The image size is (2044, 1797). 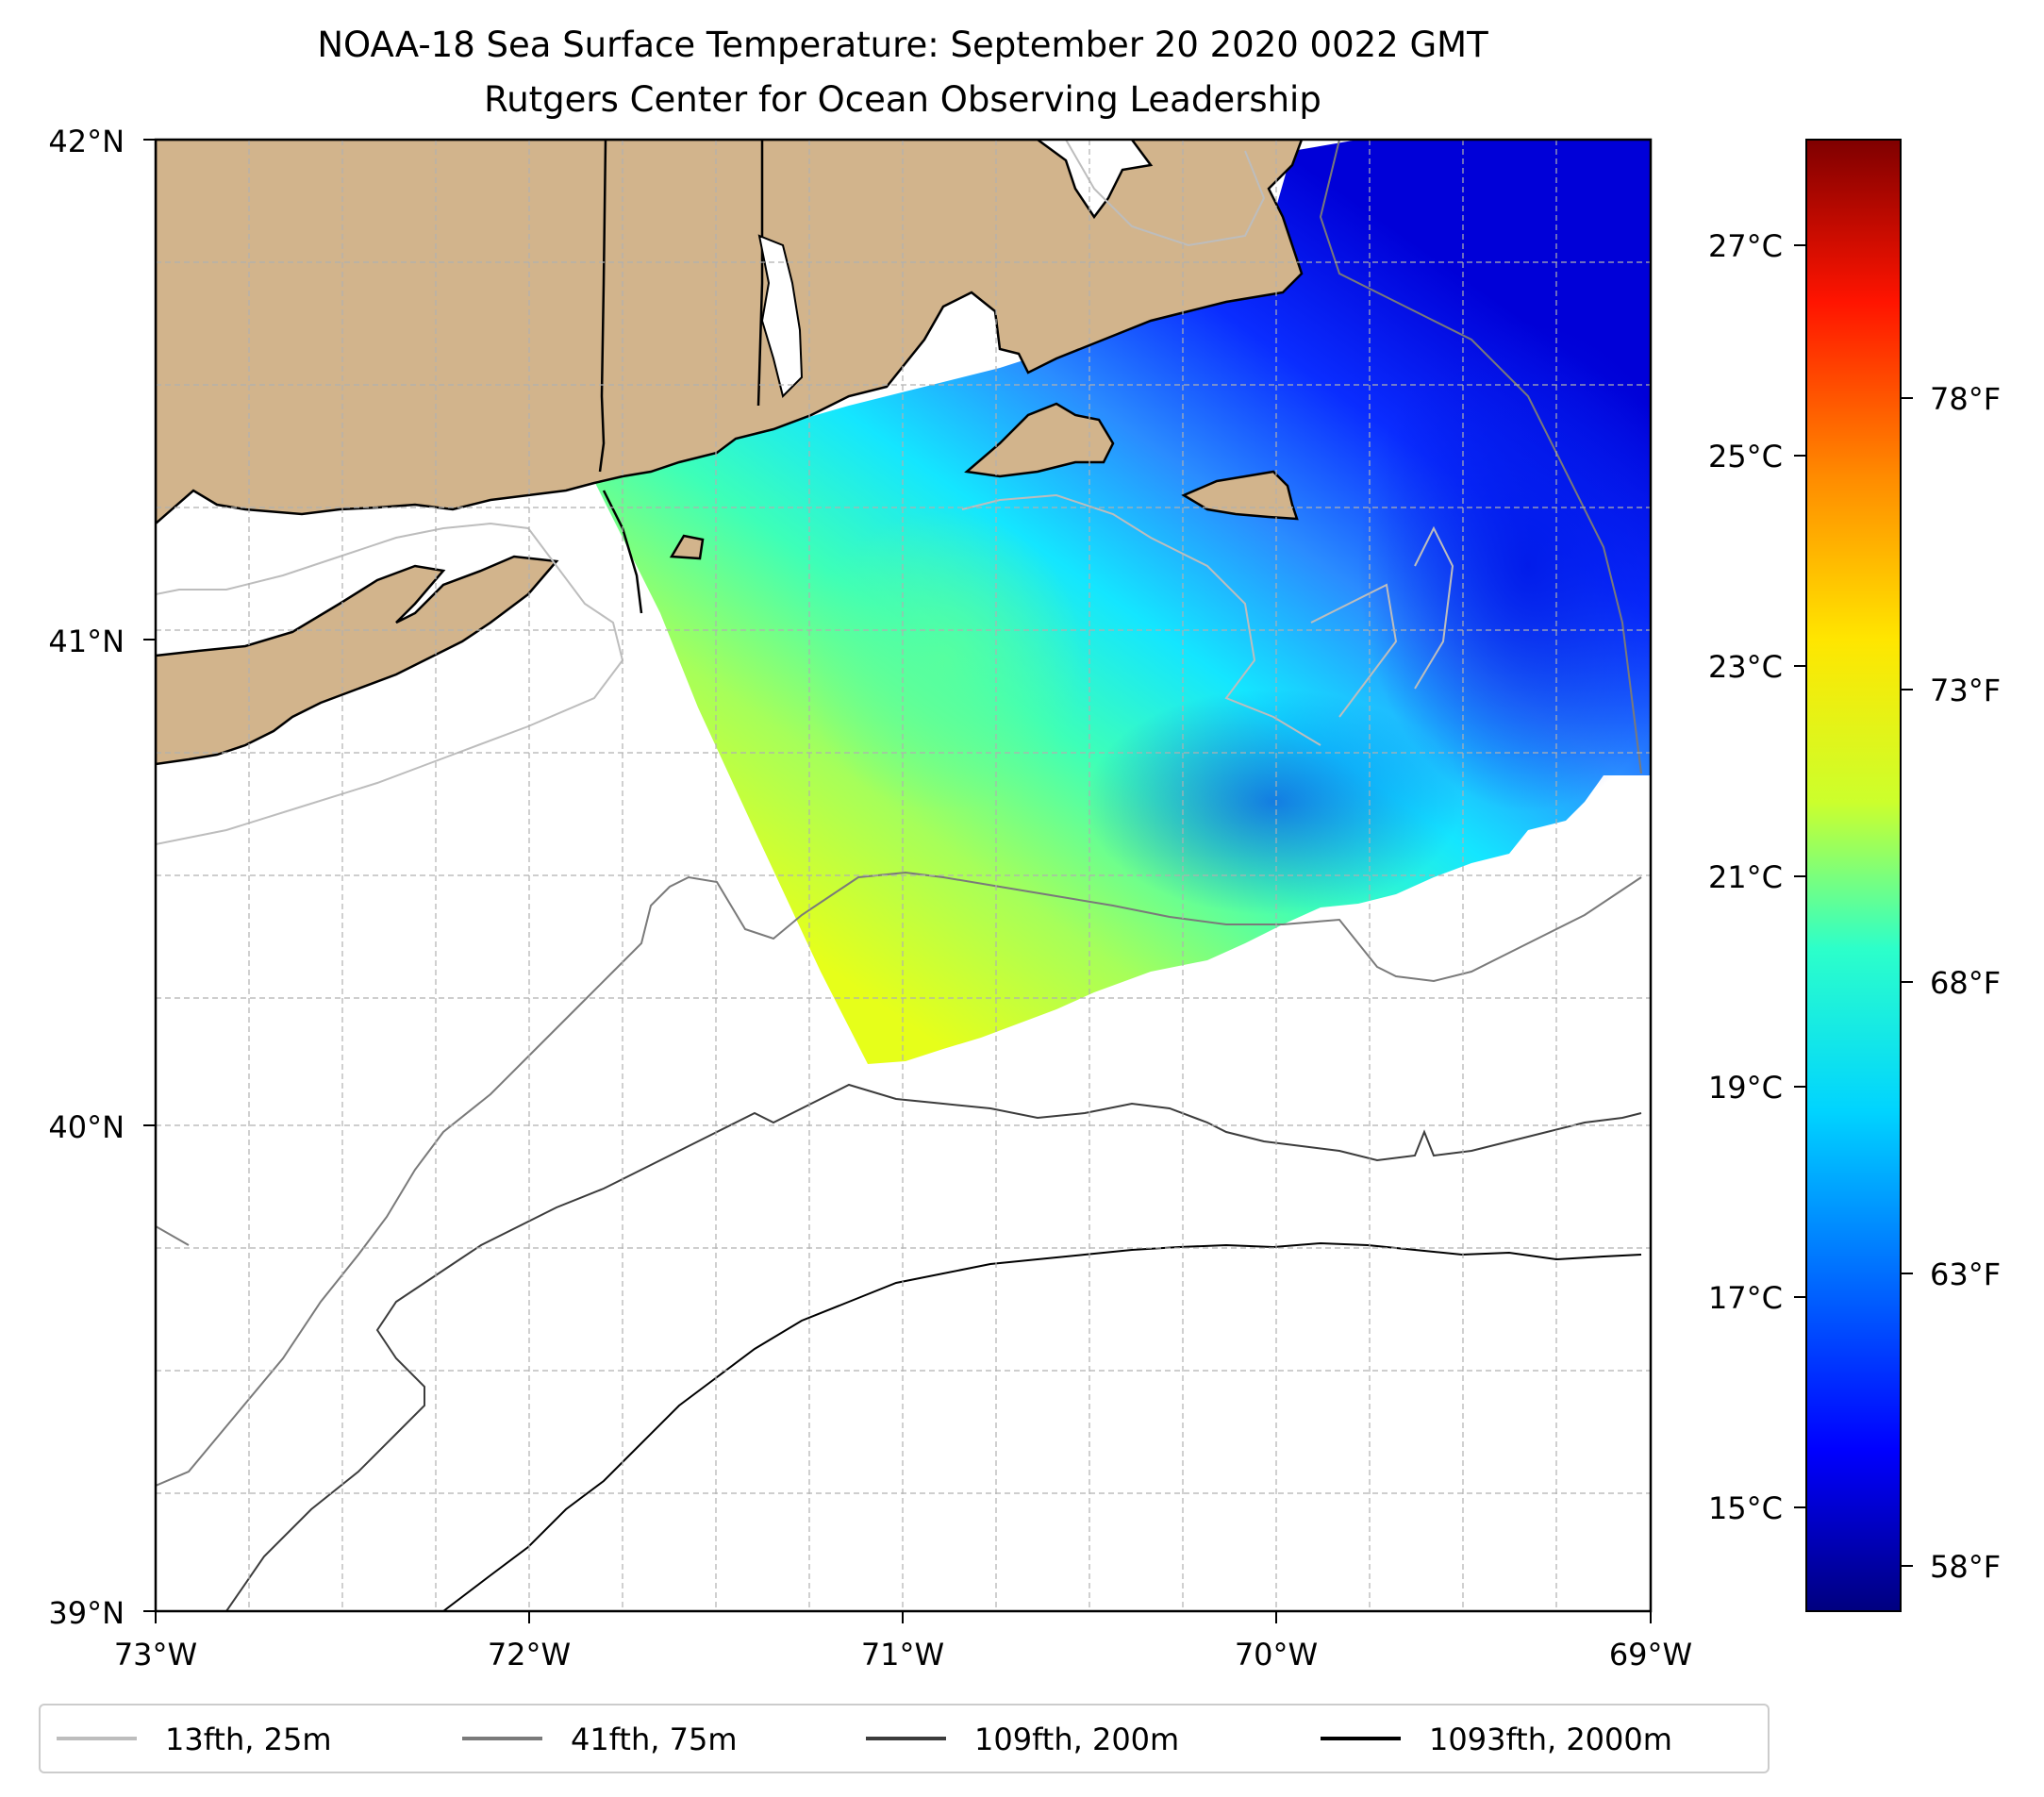 I want to click on land-long-island, so click(x=358, y=660).